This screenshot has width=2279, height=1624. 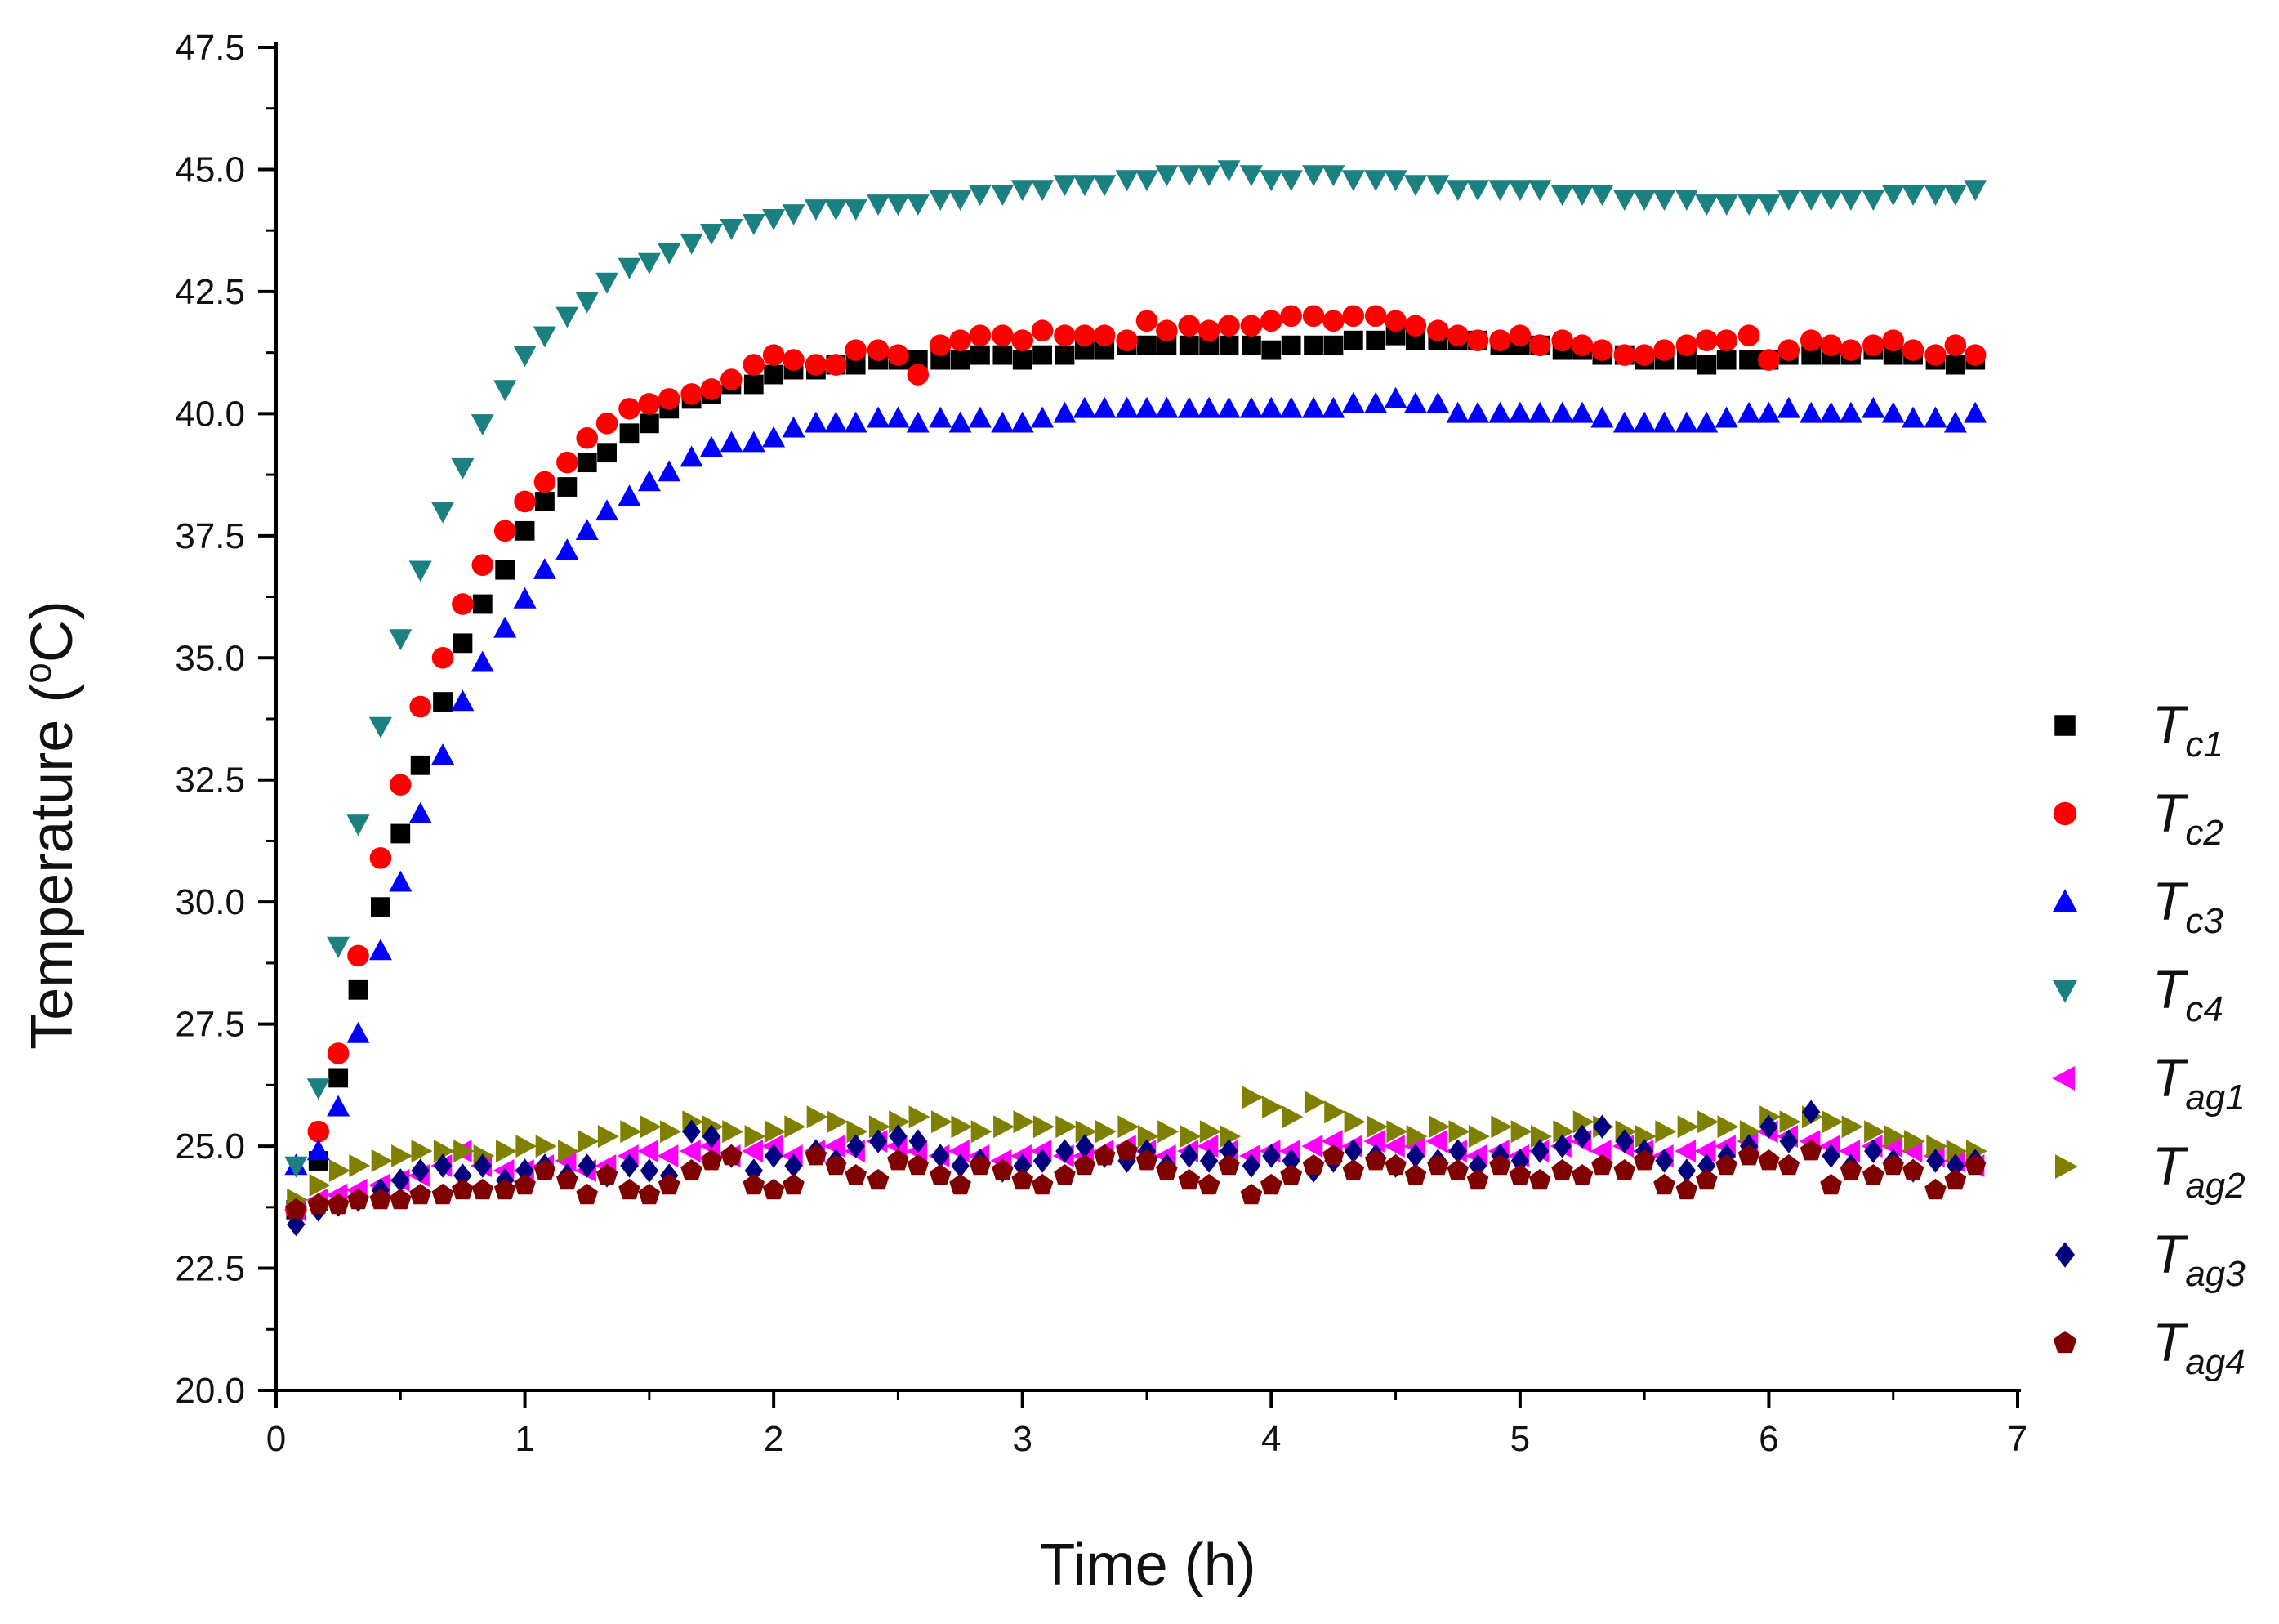 What do you see at coordinates (210, 902) in the screenshot?
I see `y-tick-label: 30.0` at bounding box center [210, 902].